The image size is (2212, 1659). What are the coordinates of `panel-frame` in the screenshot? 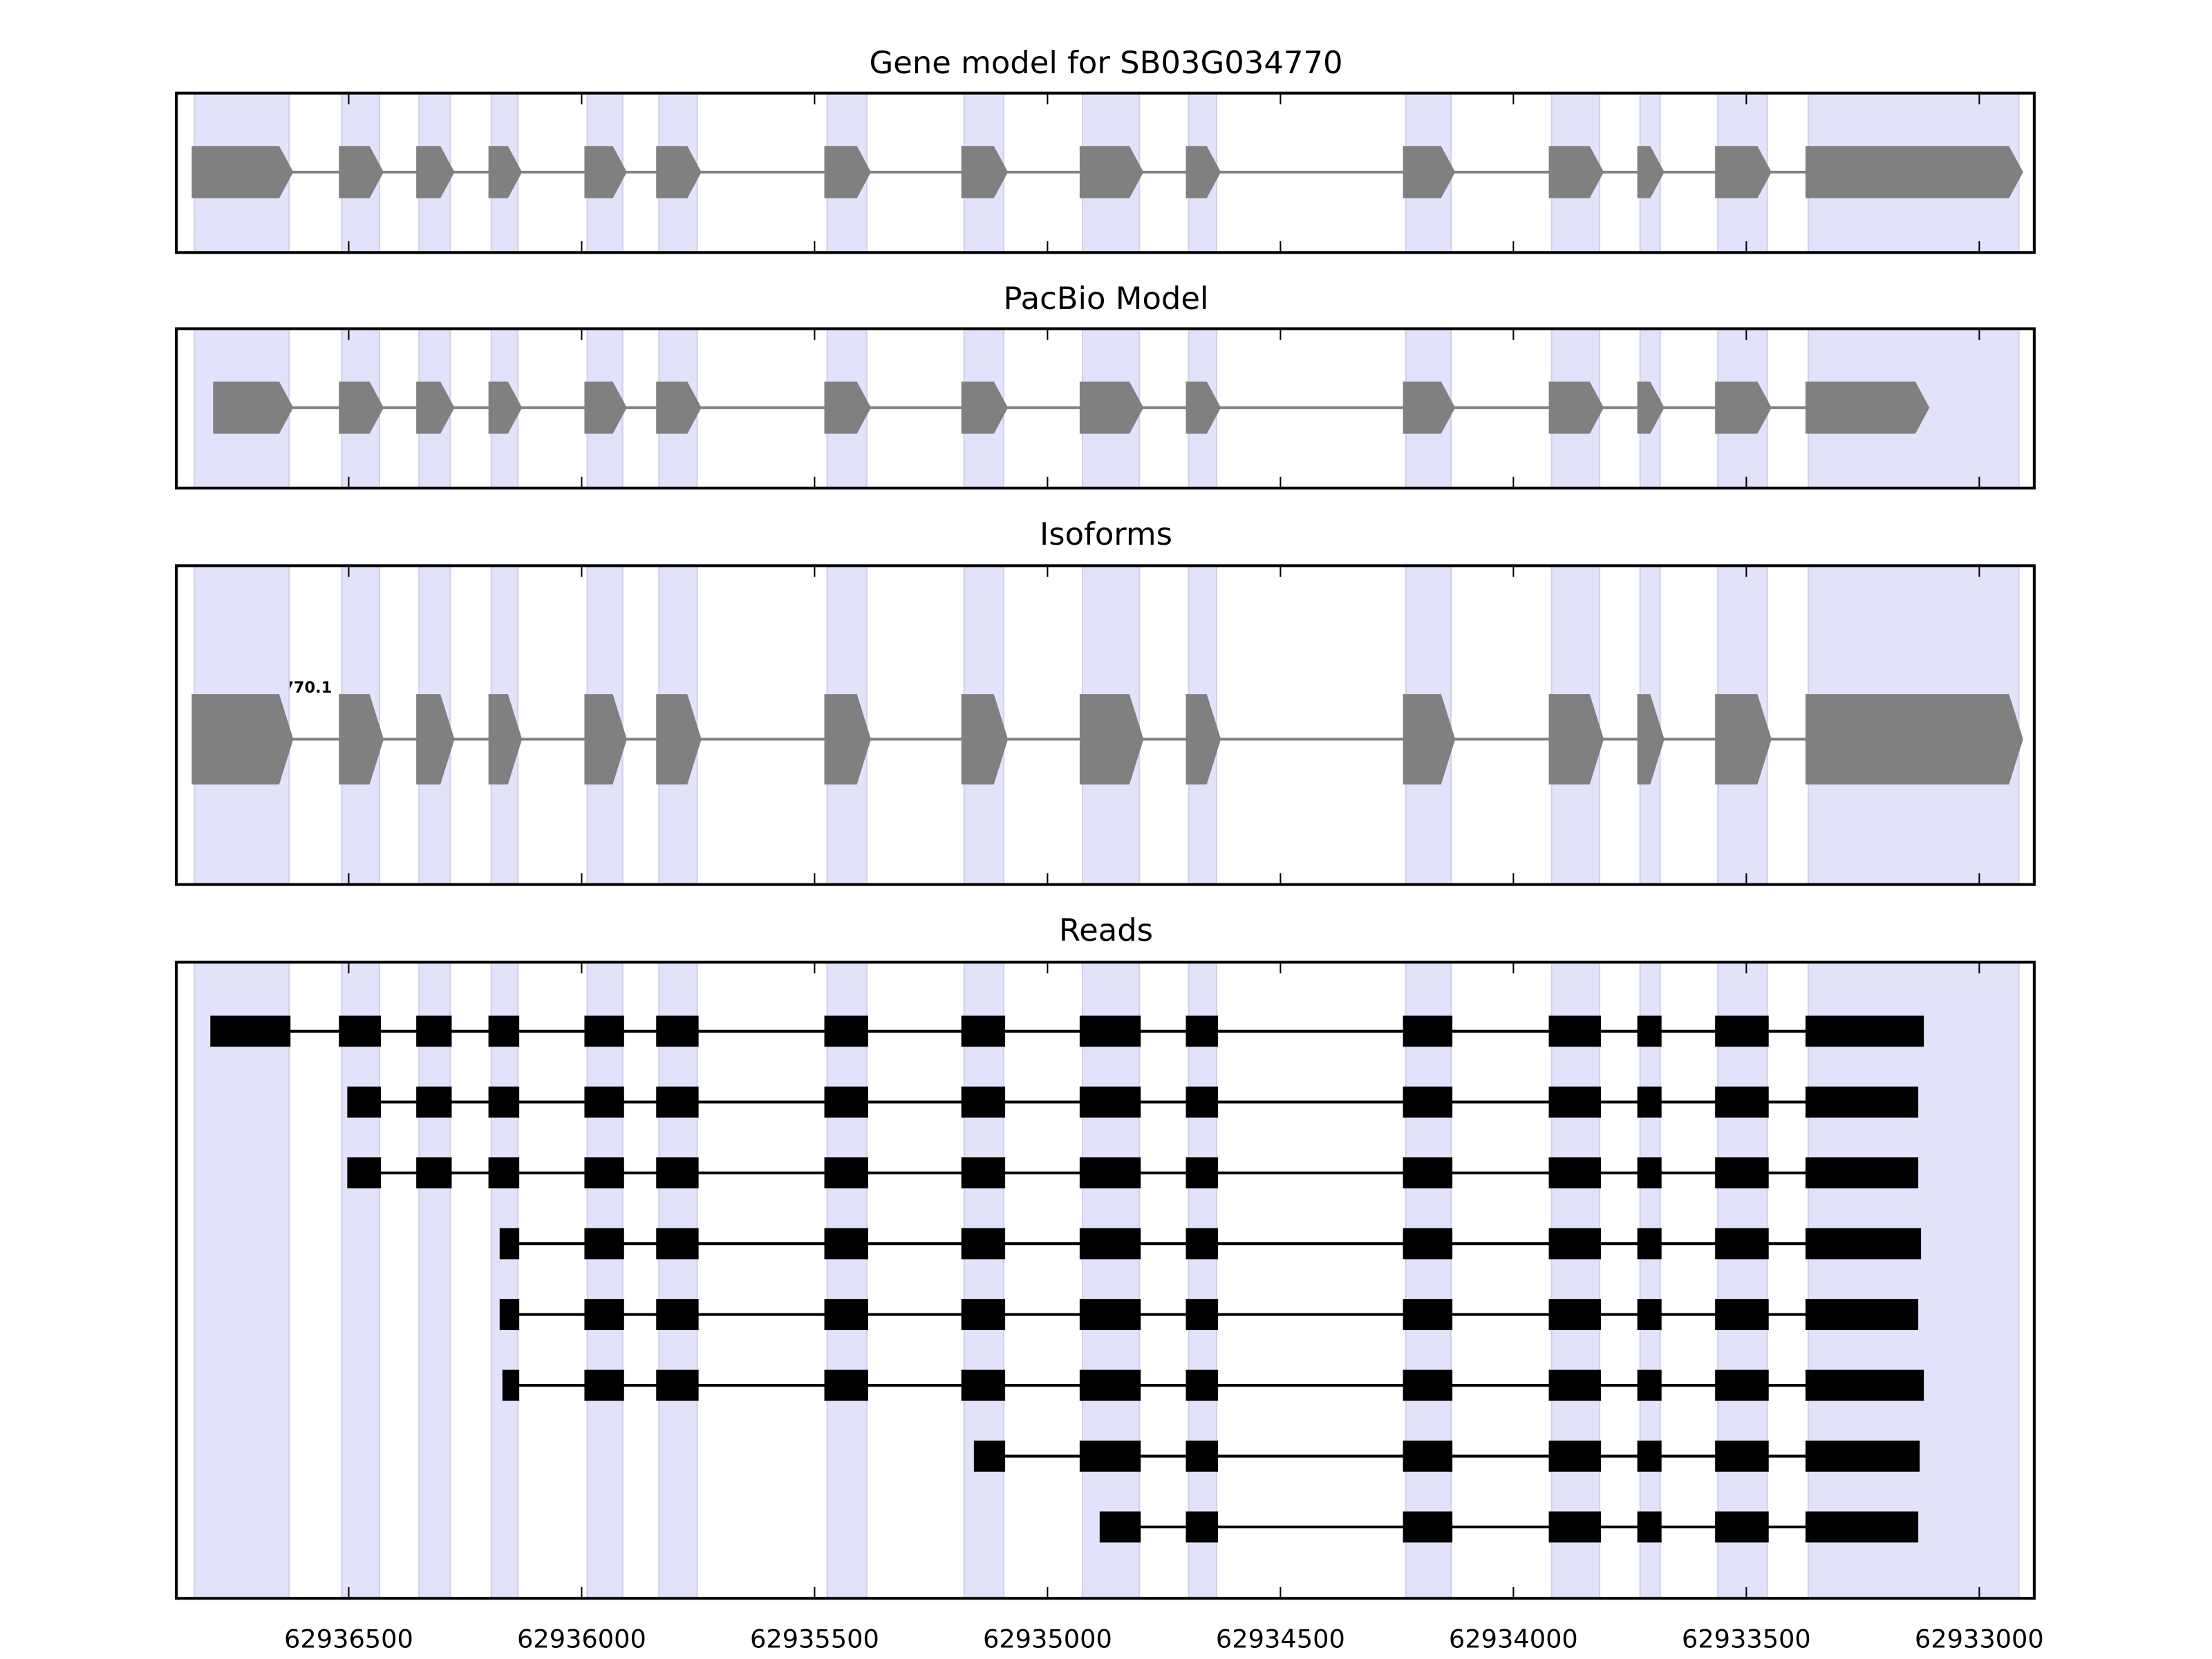 It's located at (1105, 172).